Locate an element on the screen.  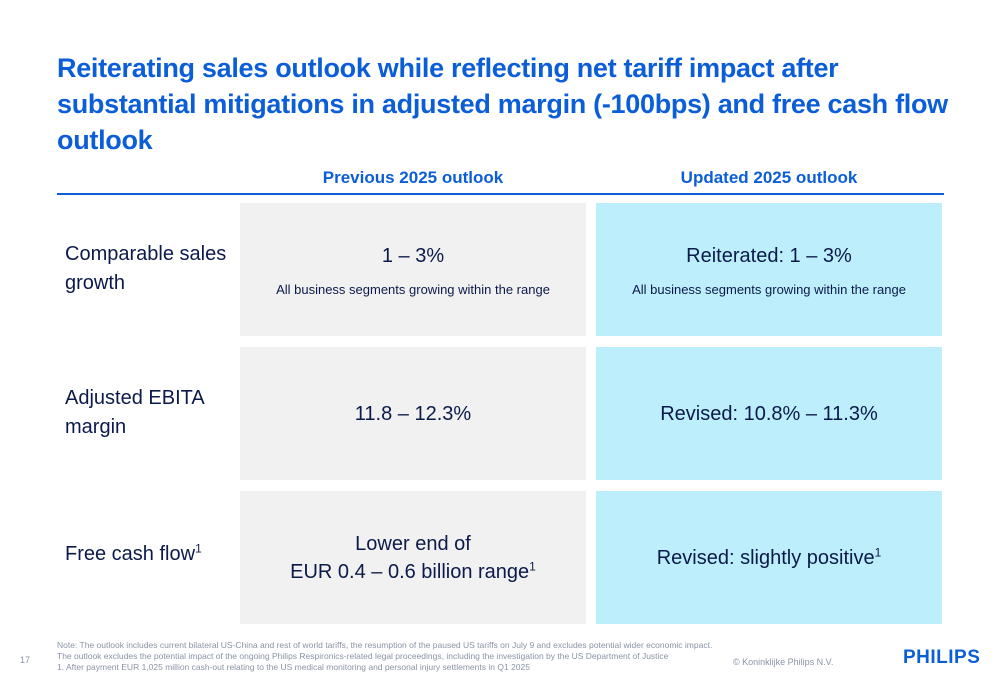
updated-ebita-margin-value: Revised: 10.8% – 11.3% is located at coordinates (769, 413).